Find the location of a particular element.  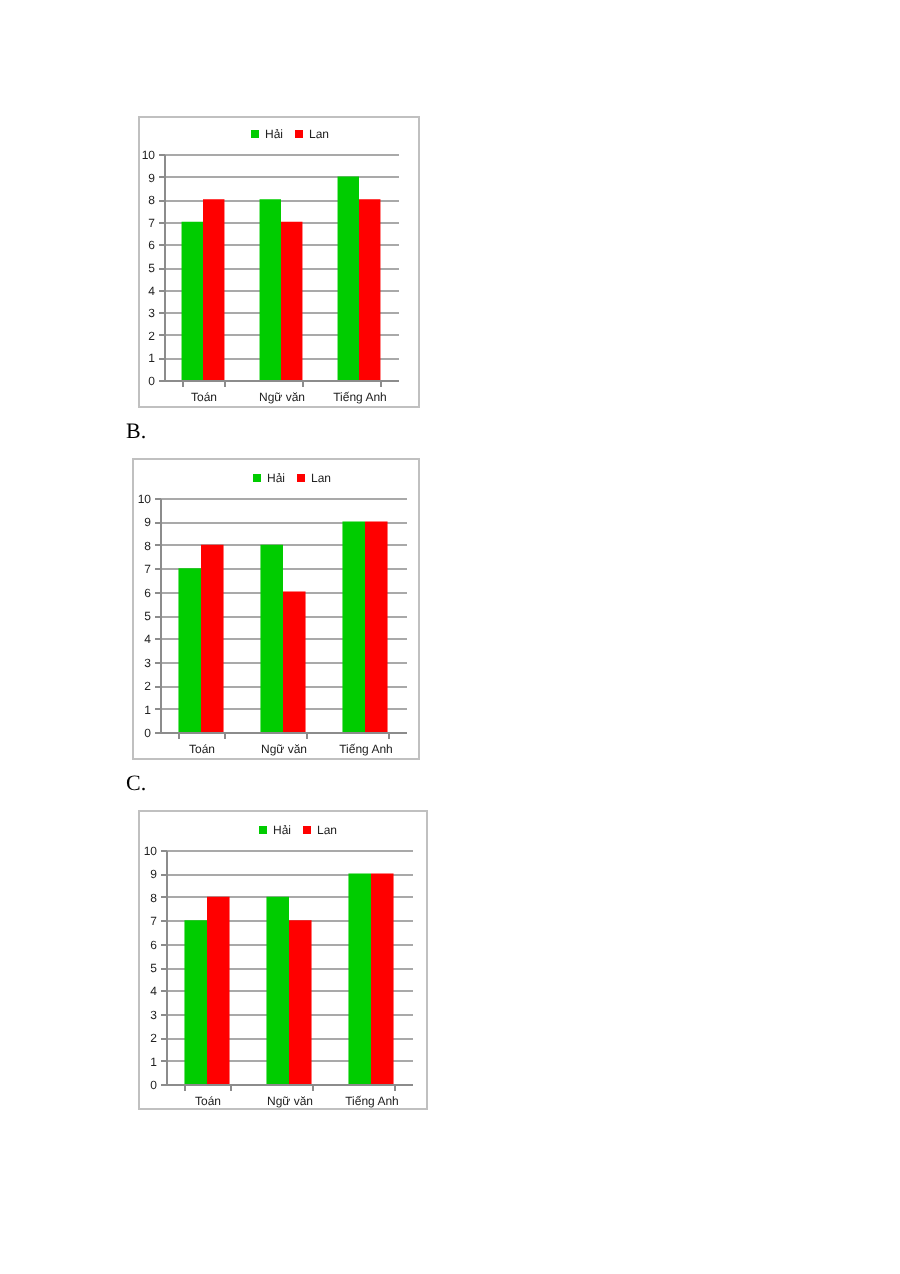

chart-title: C. is located at coordinates (136, 784).